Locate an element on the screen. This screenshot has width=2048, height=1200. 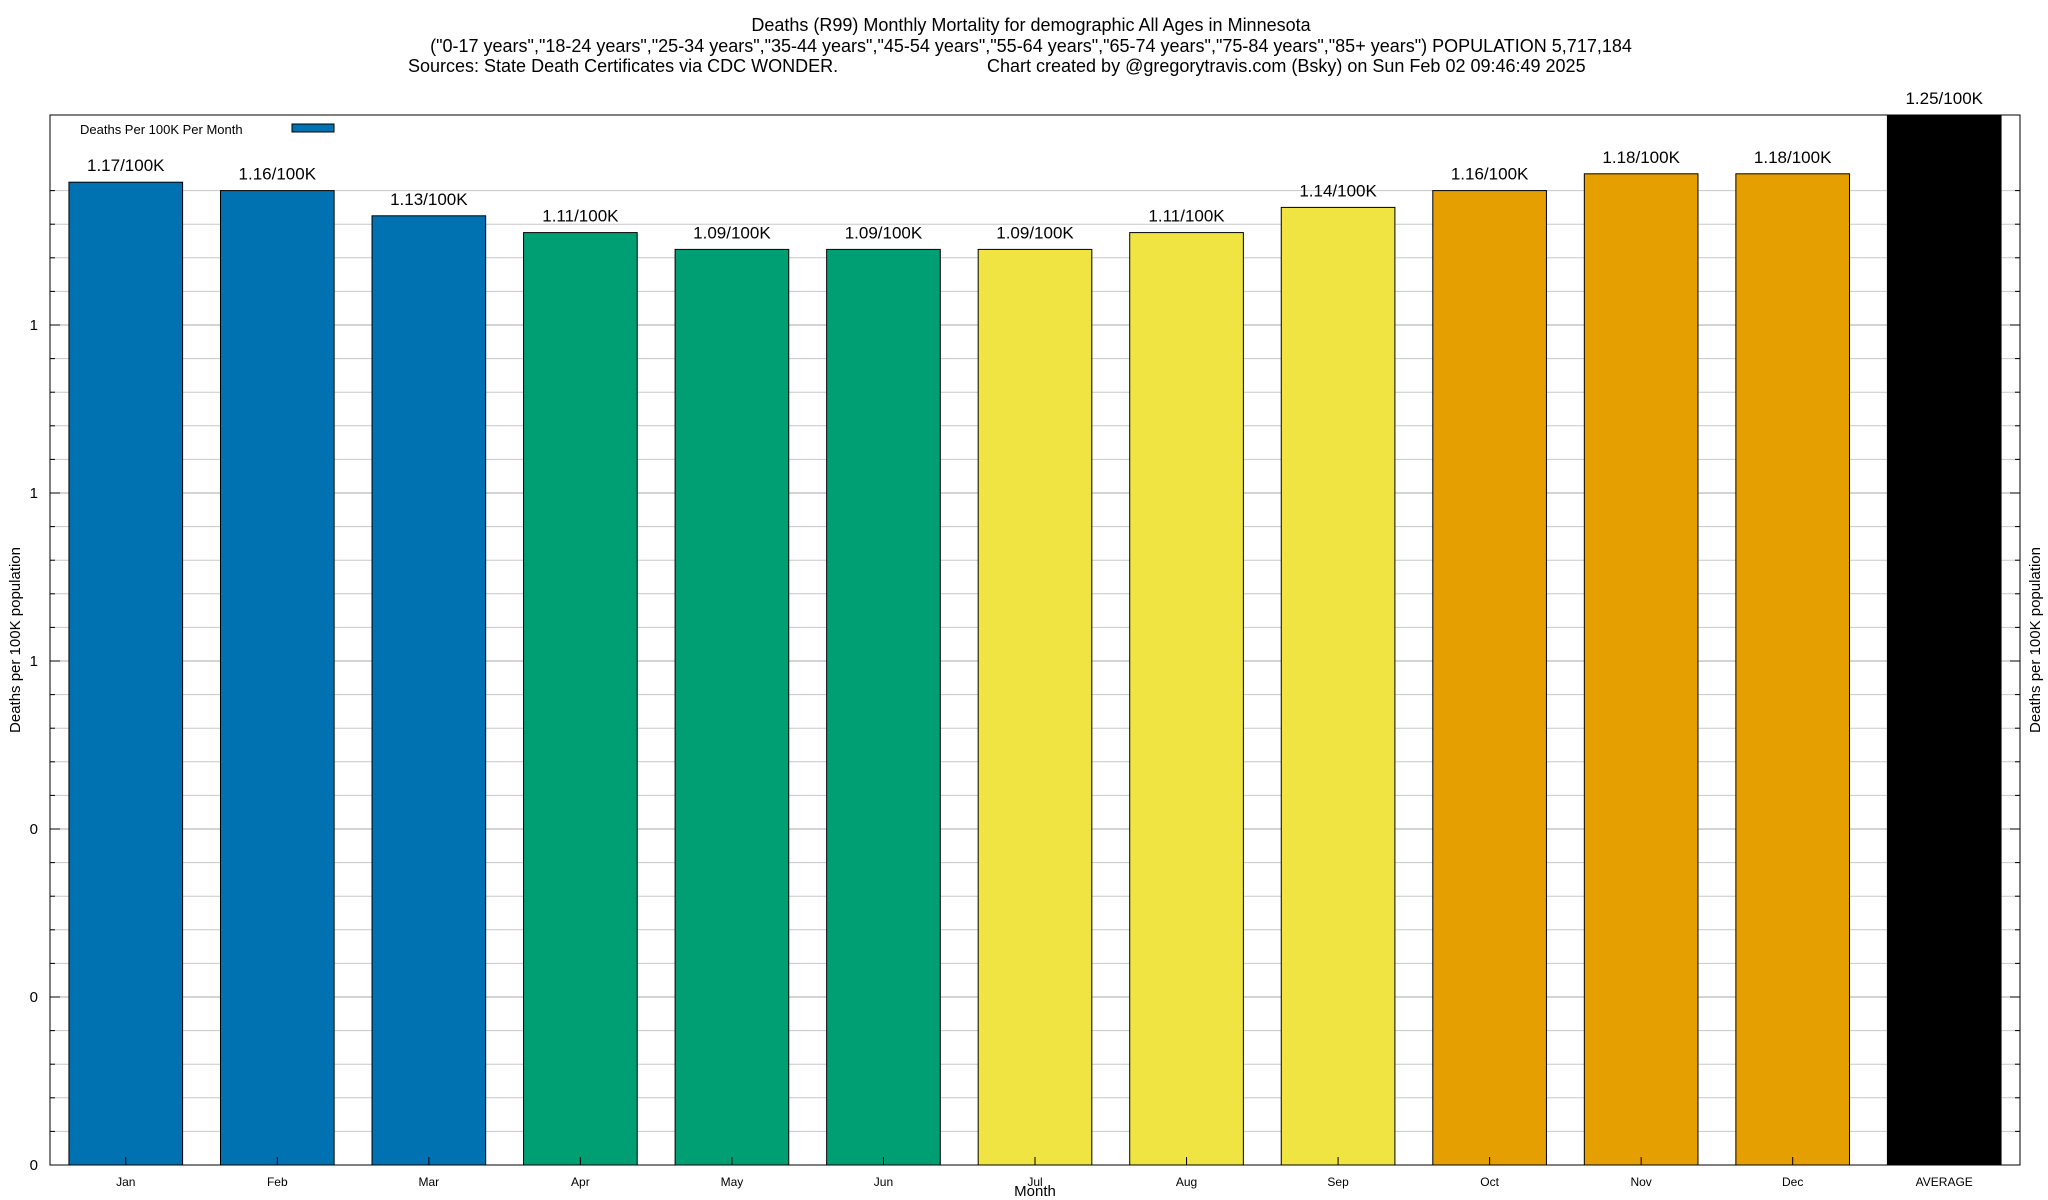
legend: Deaths Per 100K Per Month is located at coordinates (200, 130).